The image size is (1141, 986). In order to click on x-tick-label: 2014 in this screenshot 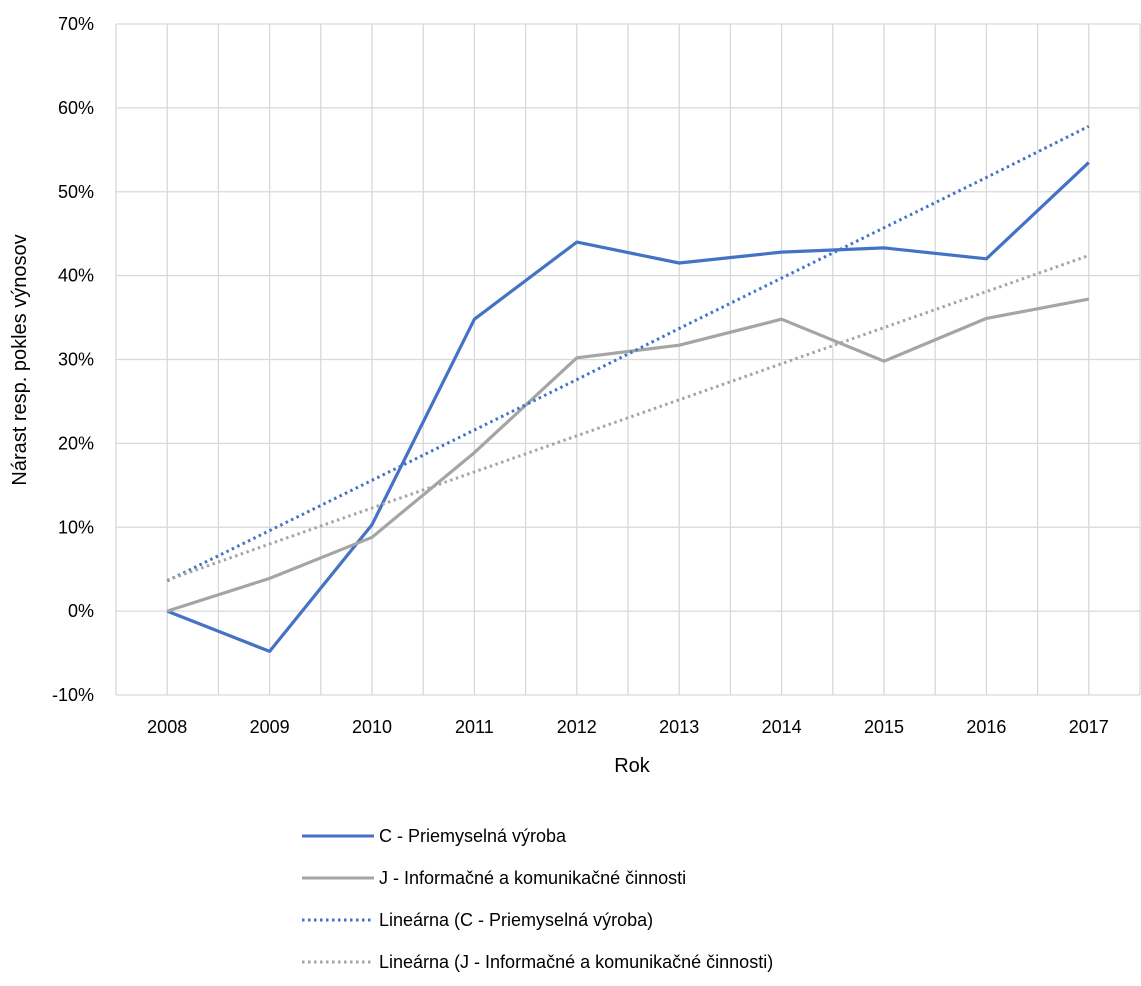, I will do `click(782, 727)`.